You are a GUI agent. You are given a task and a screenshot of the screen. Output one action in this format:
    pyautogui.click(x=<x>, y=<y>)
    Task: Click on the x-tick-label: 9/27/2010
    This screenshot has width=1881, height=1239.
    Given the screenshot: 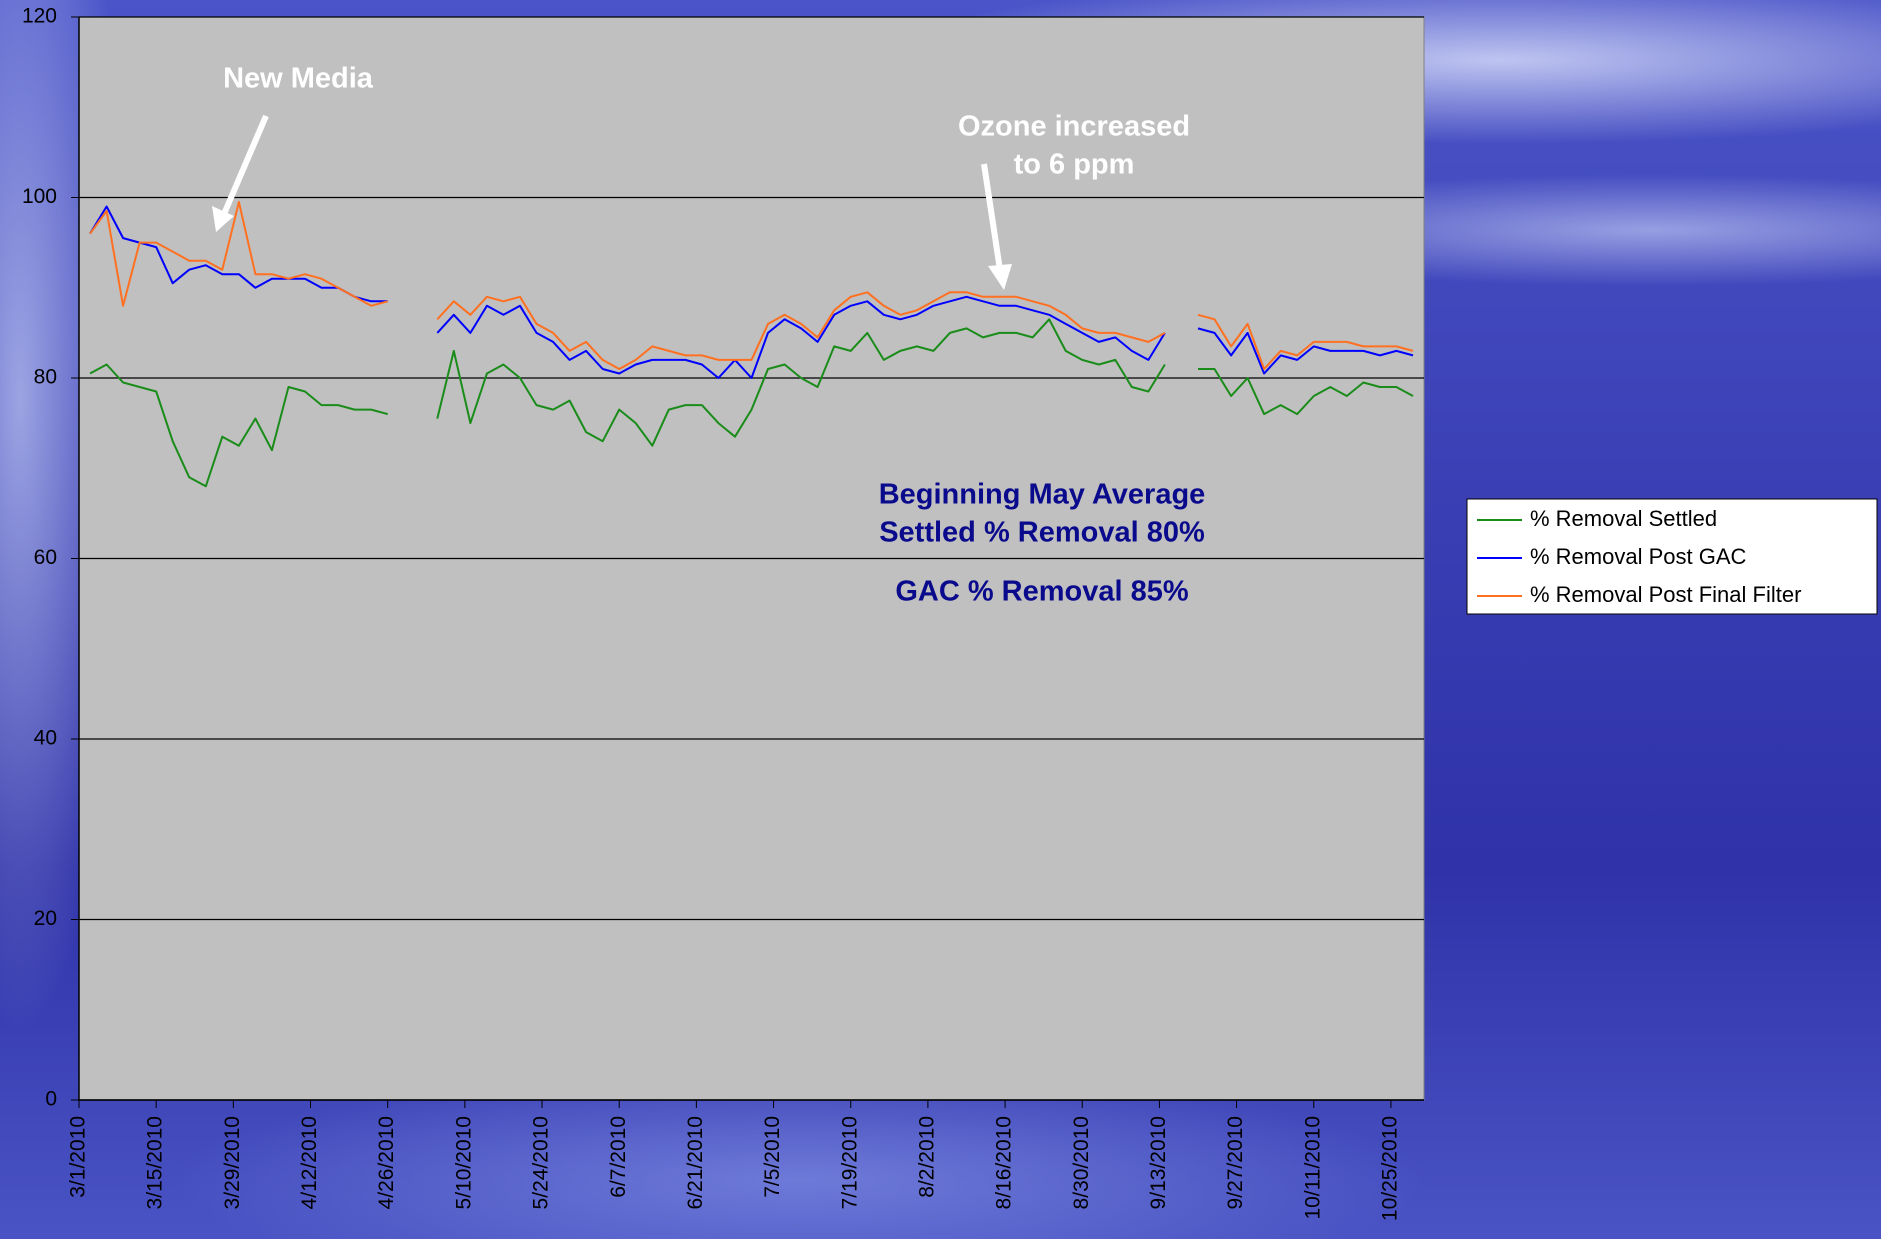 What is the action you would take?
    pyautogui.click(x=1235, y=1162)
    